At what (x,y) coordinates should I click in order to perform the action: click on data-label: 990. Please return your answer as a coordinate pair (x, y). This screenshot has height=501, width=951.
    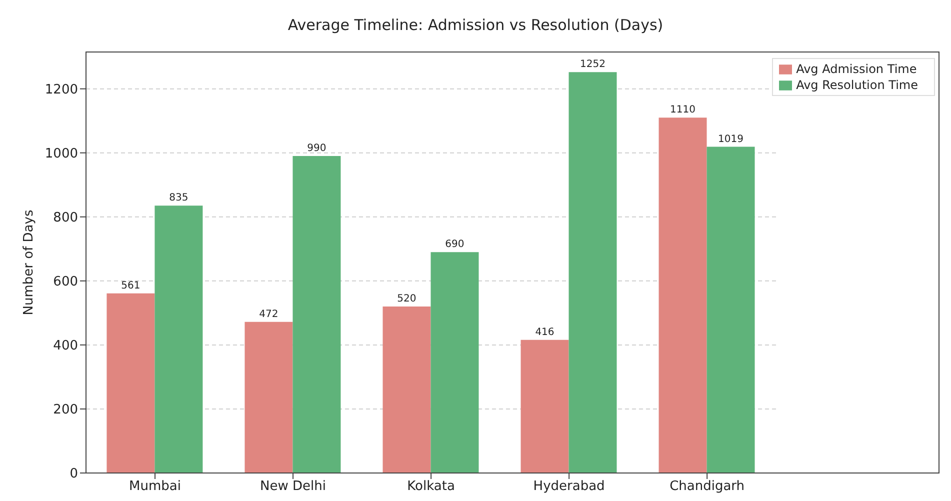
    Looking at the image, I should click on (316, 148).